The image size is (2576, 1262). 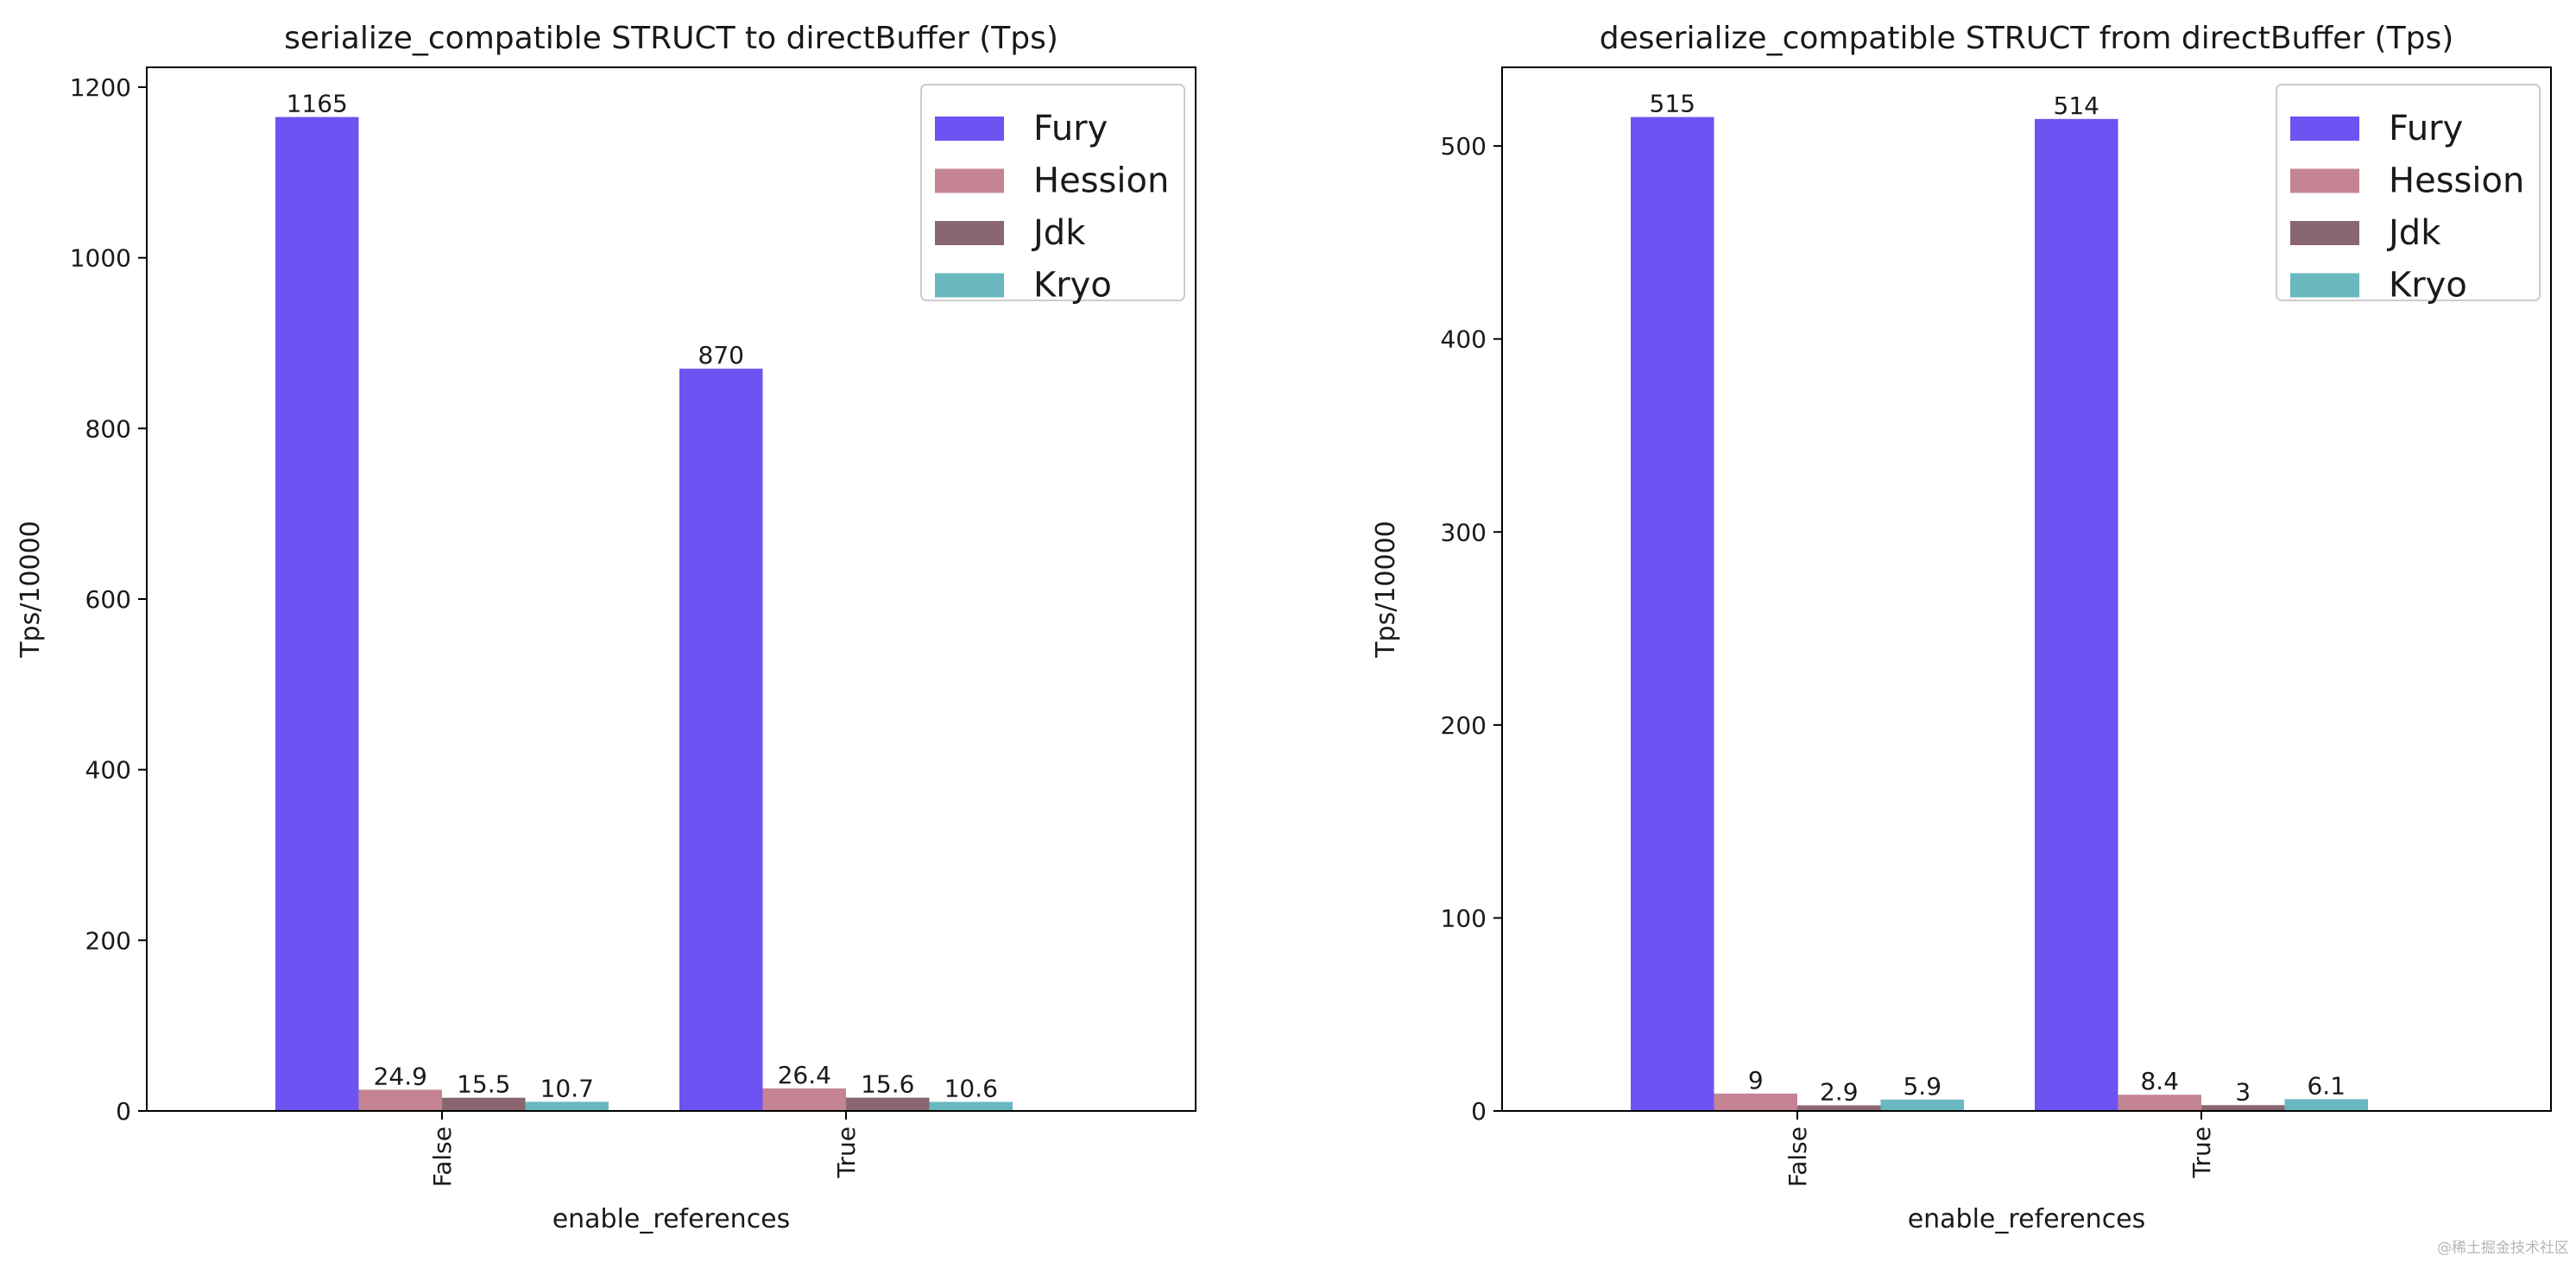 I want to click on y-tick-label: 300, so click(x=1464, y=532).